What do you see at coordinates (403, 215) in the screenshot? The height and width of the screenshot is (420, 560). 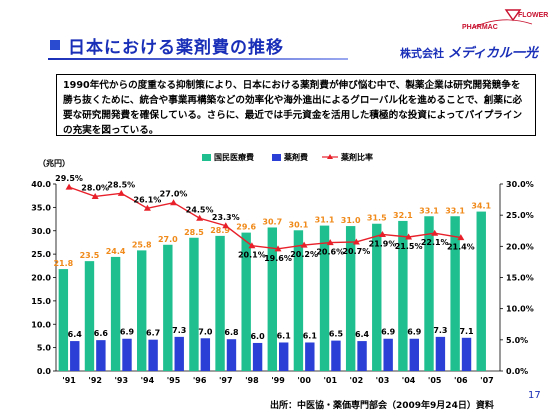 I see `bar-label-medical: 32.1` at bounding box center [403, 215].